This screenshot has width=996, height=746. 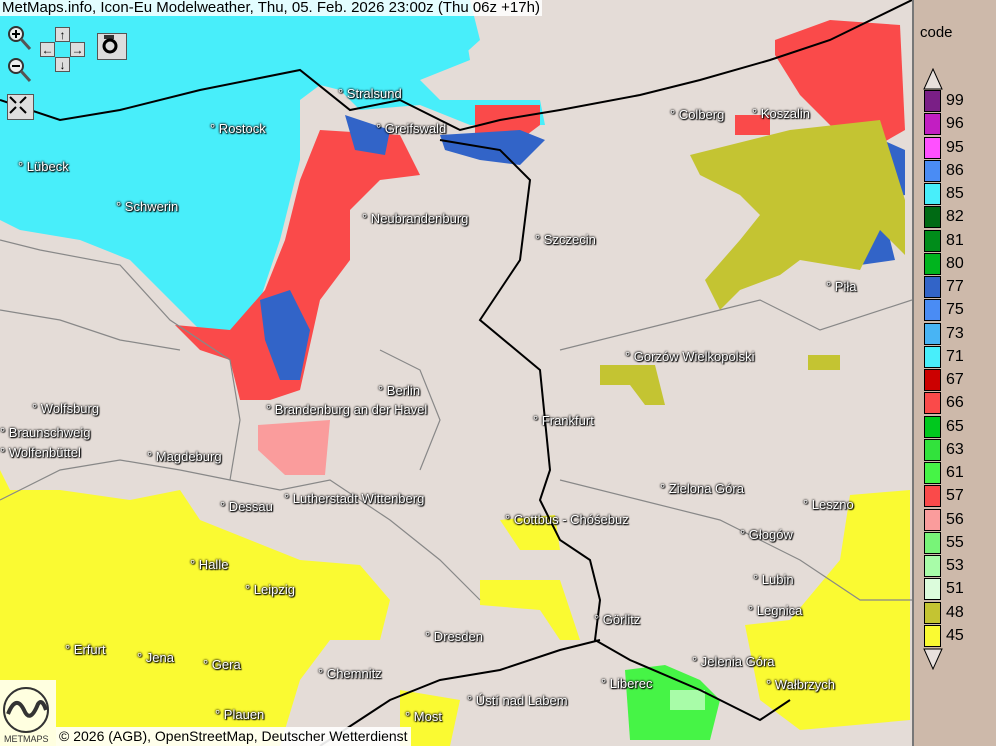 I want to click on city-label: ° Plauen, so click(x=240, y=714).